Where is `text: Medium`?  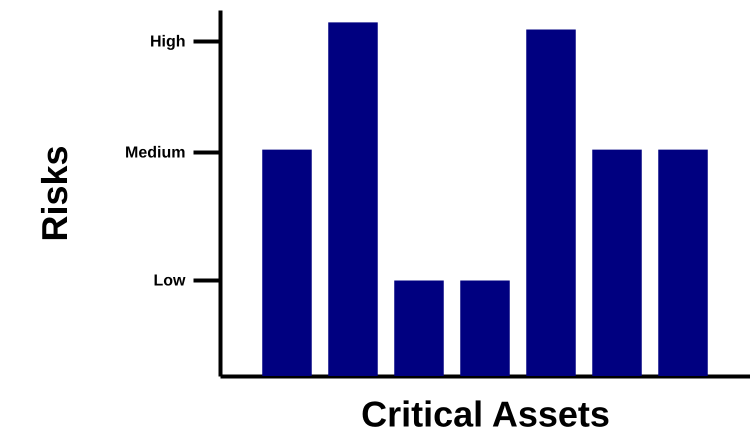
text: Medium is located at coordinates (155, 153).